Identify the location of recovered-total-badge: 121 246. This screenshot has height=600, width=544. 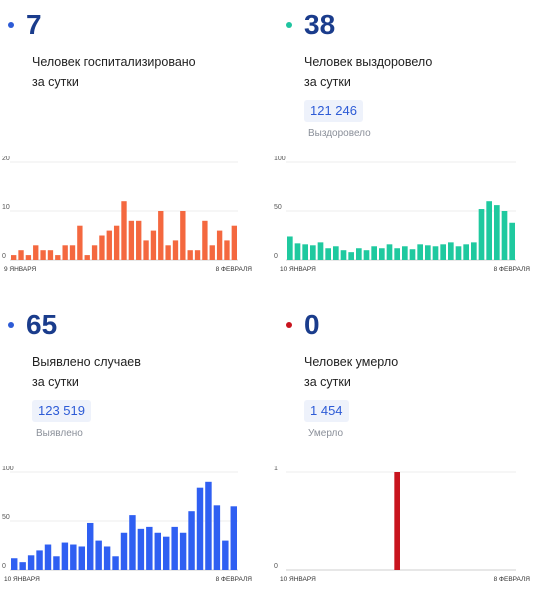
(333, 111).